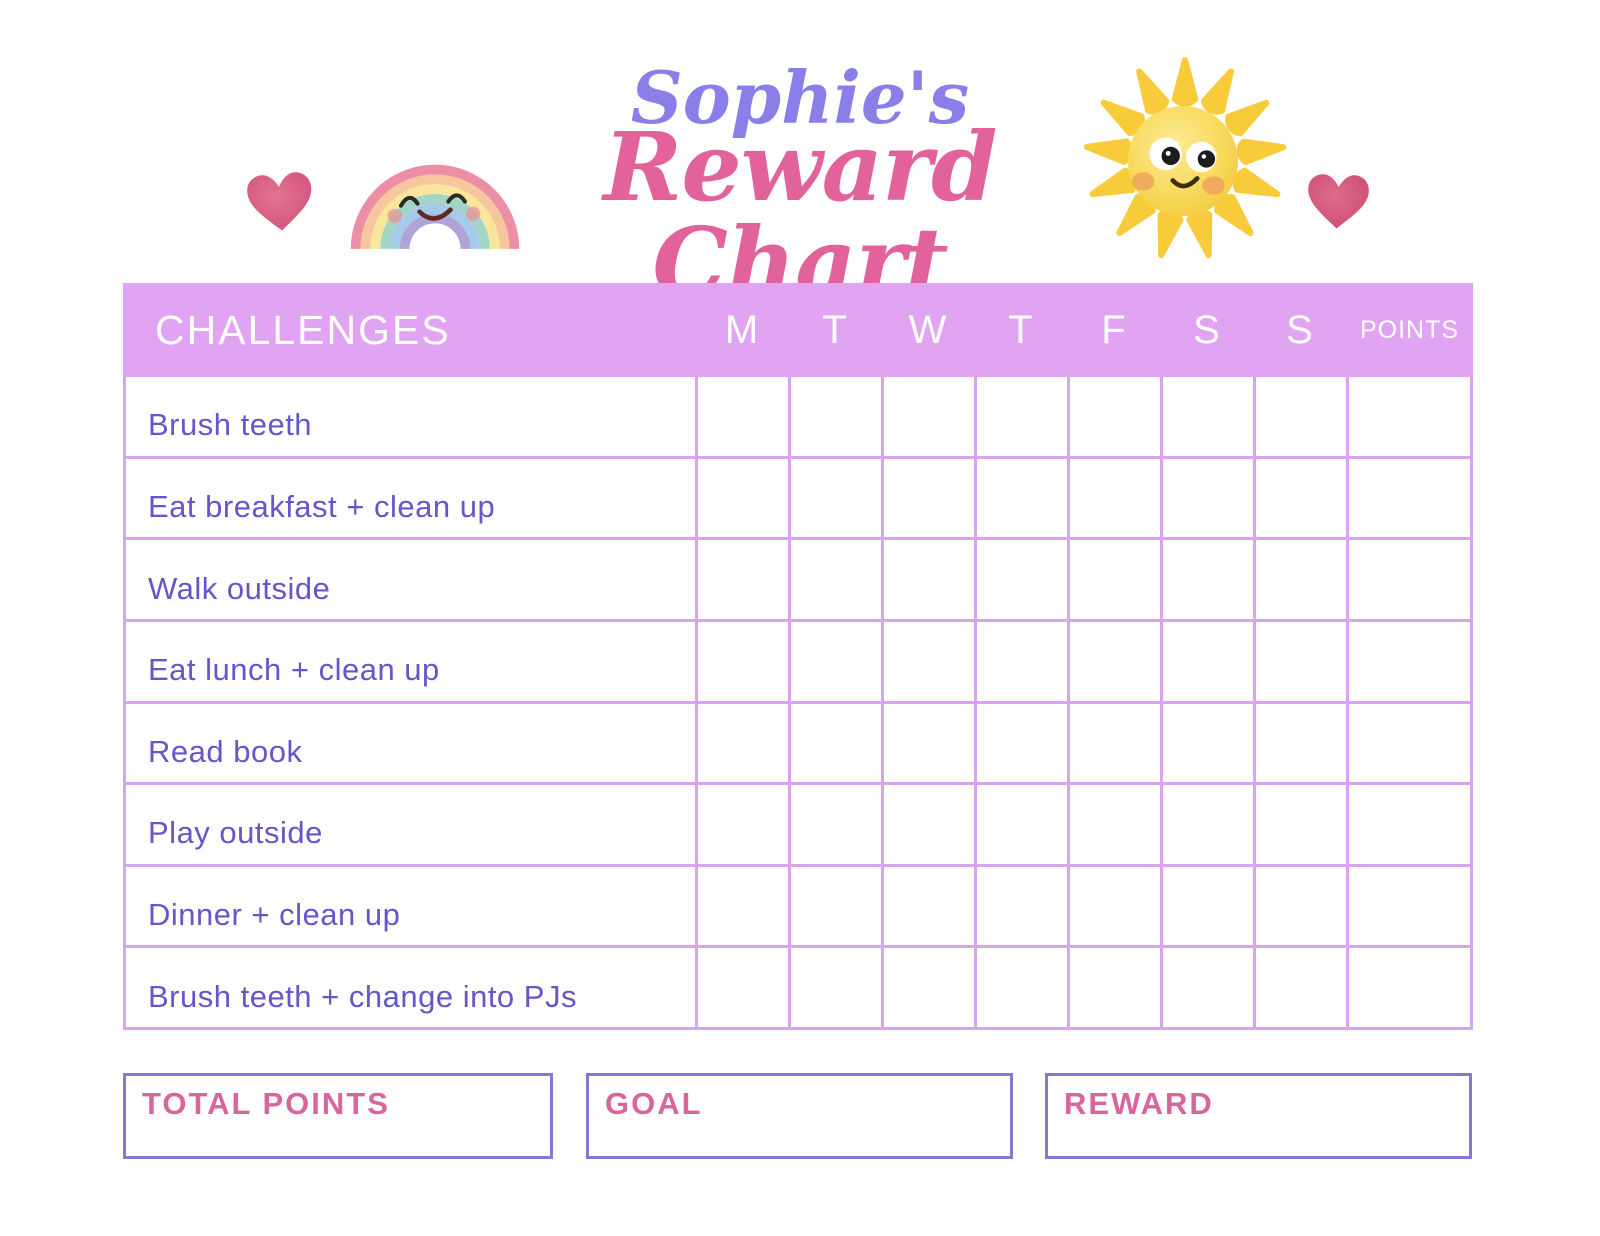 This screenshot has height=1236, width=1600. I want to click on column-header-monday: M, so click(741, 330).